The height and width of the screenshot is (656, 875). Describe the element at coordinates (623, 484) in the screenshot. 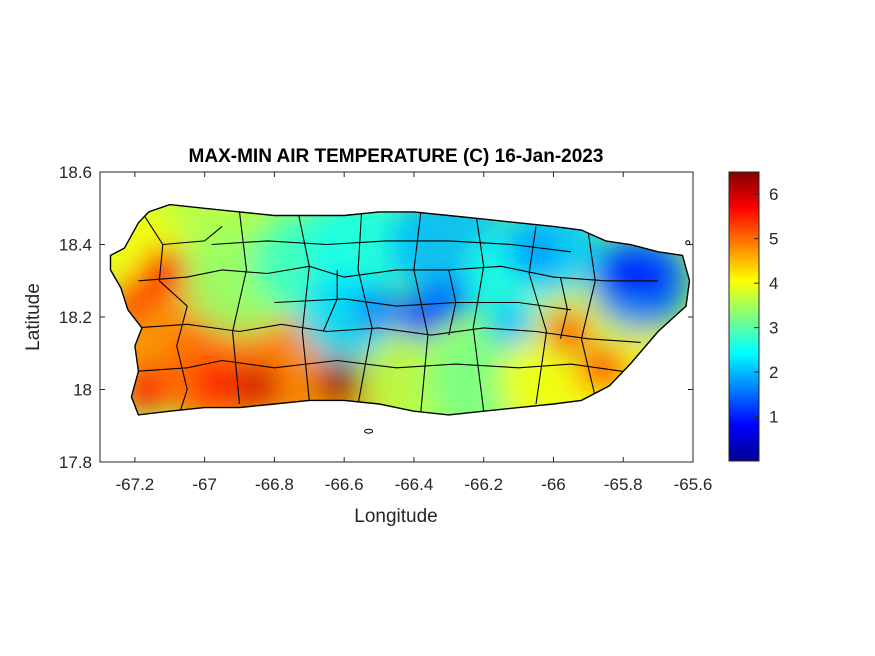

I see `x-tick-label-7: -65.8` at that location.